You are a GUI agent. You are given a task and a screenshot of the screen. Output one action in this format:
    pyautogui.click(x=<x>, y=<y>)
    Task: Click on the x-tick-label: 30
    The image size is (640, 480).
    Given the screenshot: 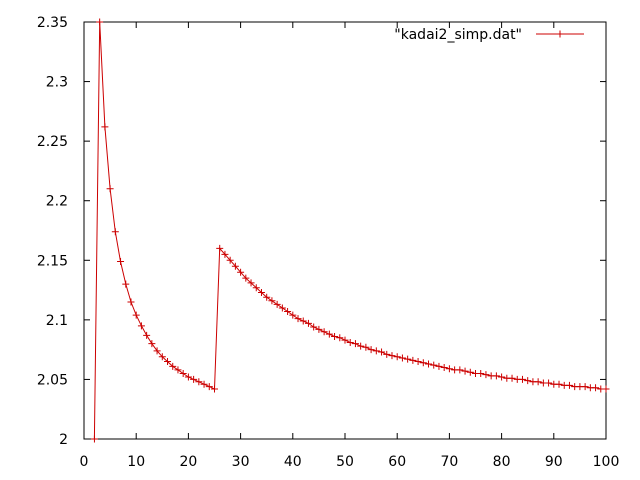 What is the action you would take?
    pyautogui.click(x=241, y=462)
    